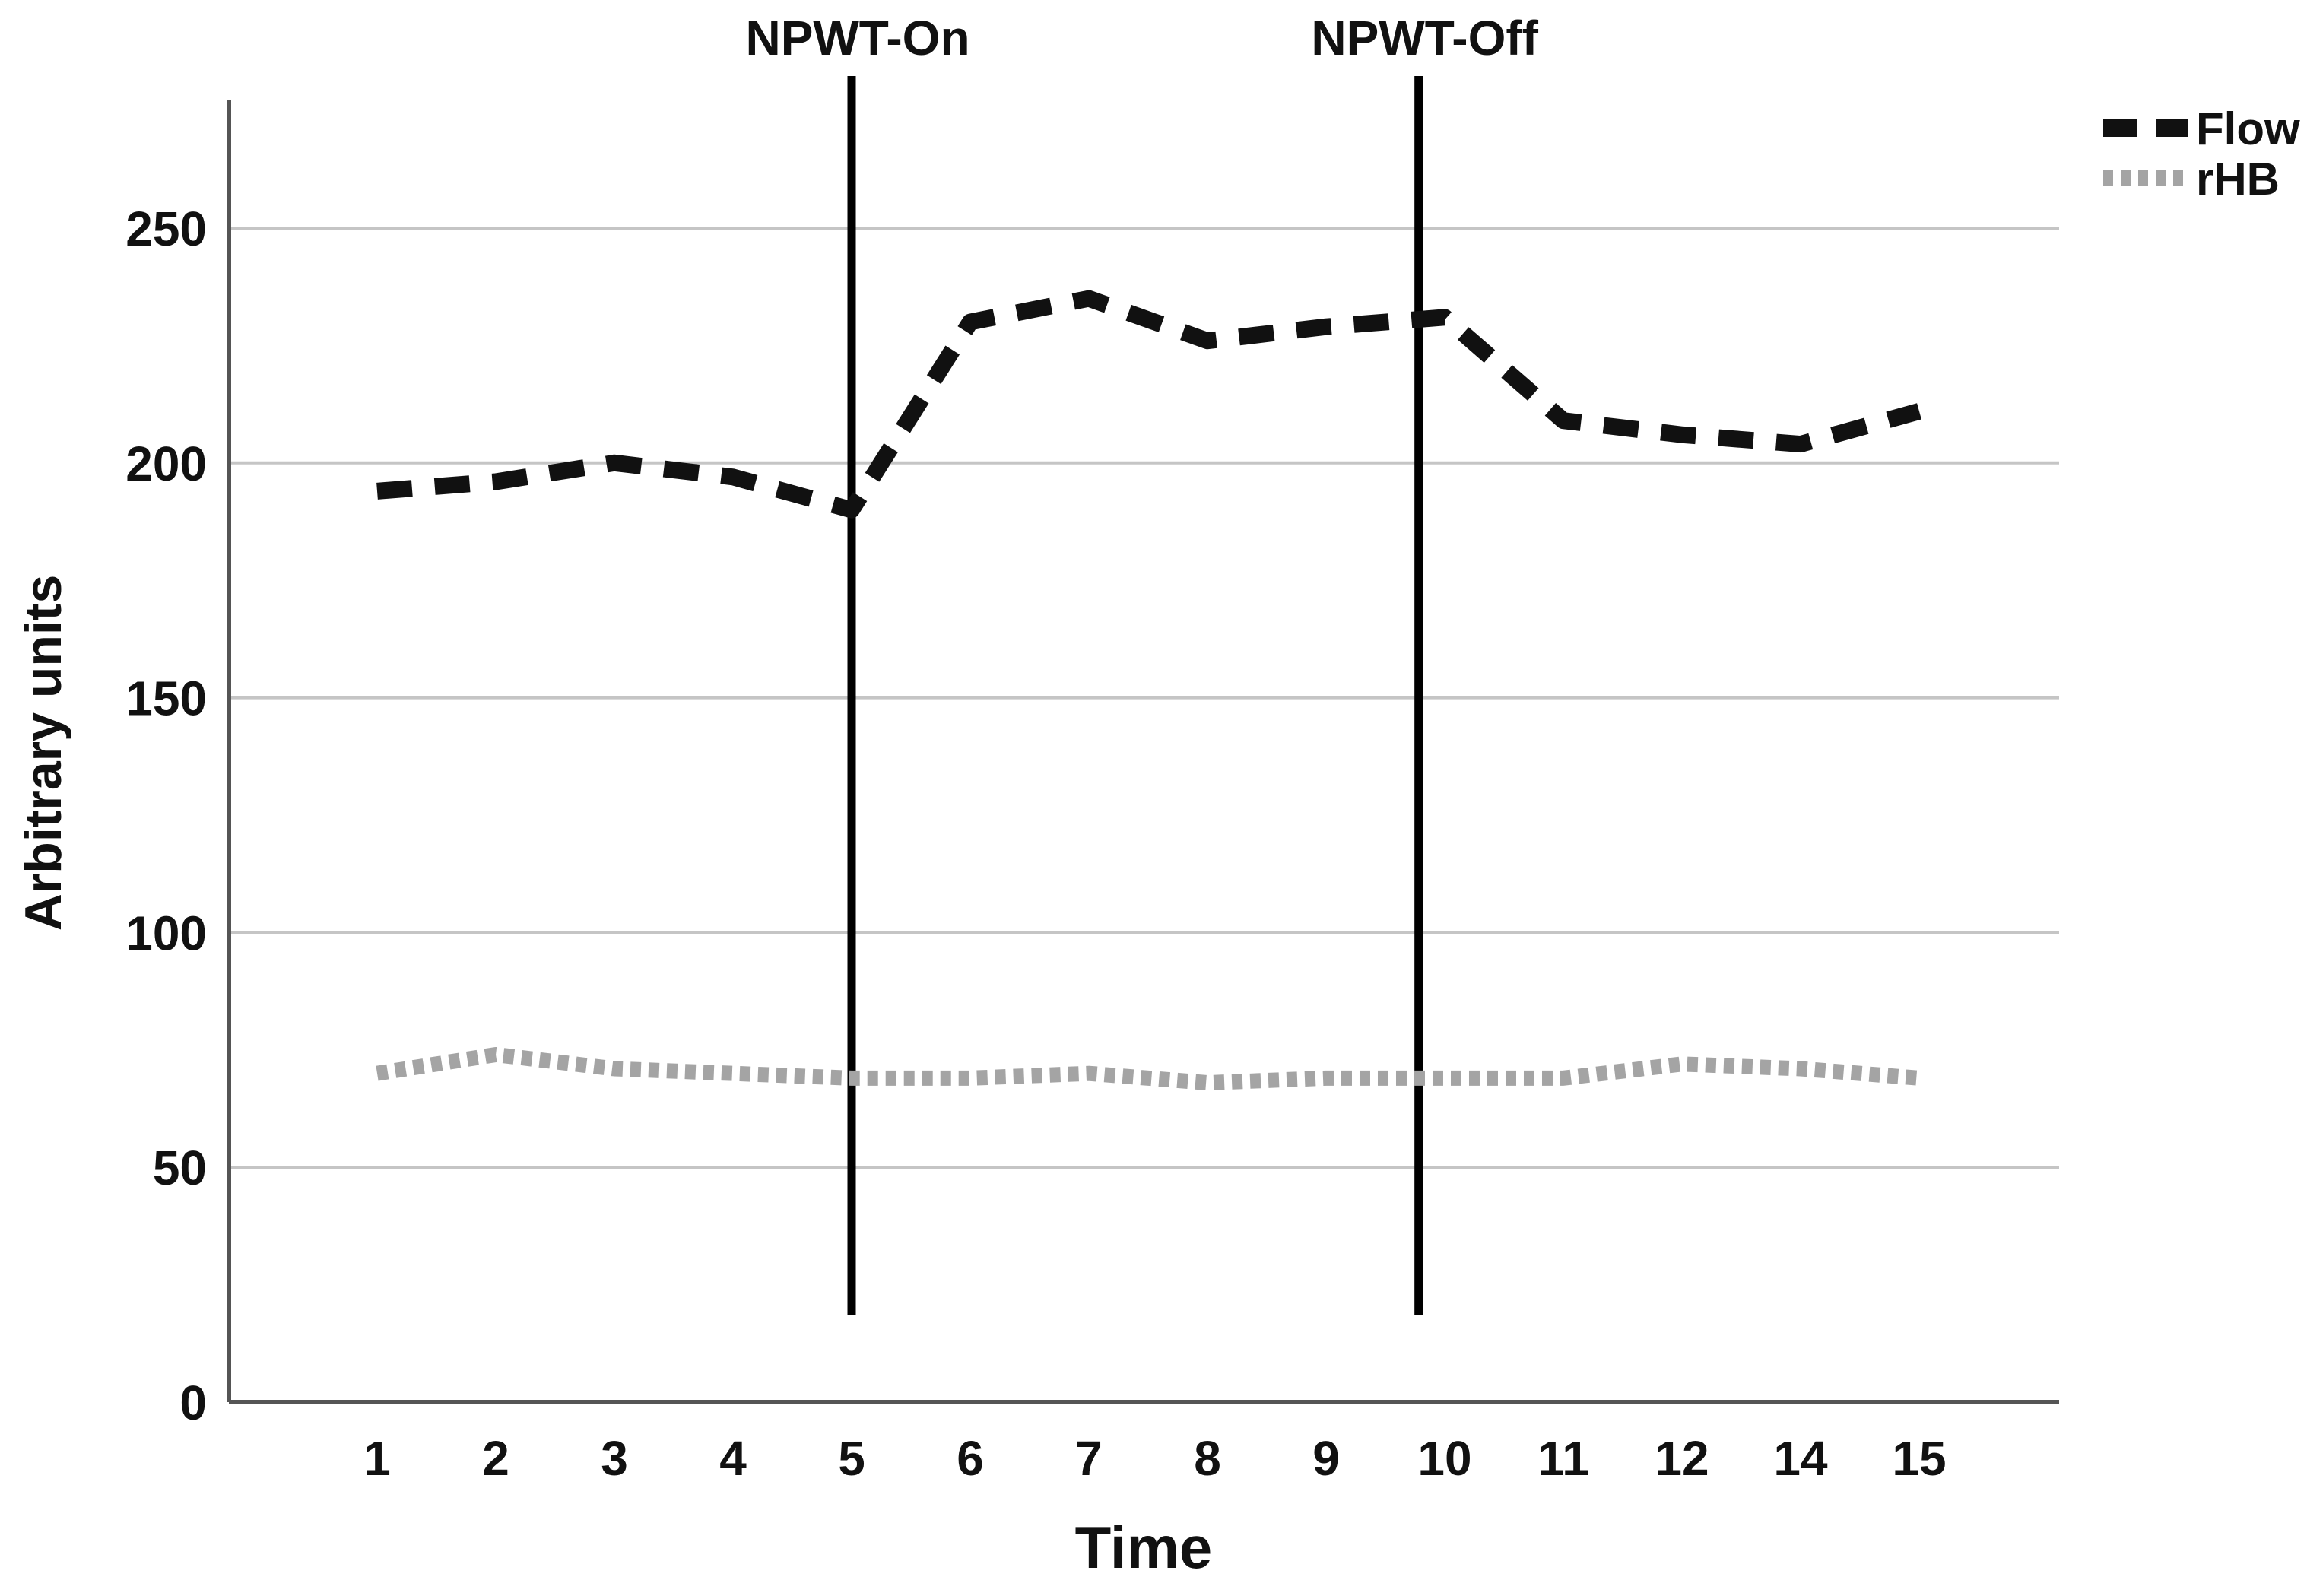  Describe the element at coordinates (857, 38) in the screenshot. I see `npwt-on-label: NPWT-On` at that location.